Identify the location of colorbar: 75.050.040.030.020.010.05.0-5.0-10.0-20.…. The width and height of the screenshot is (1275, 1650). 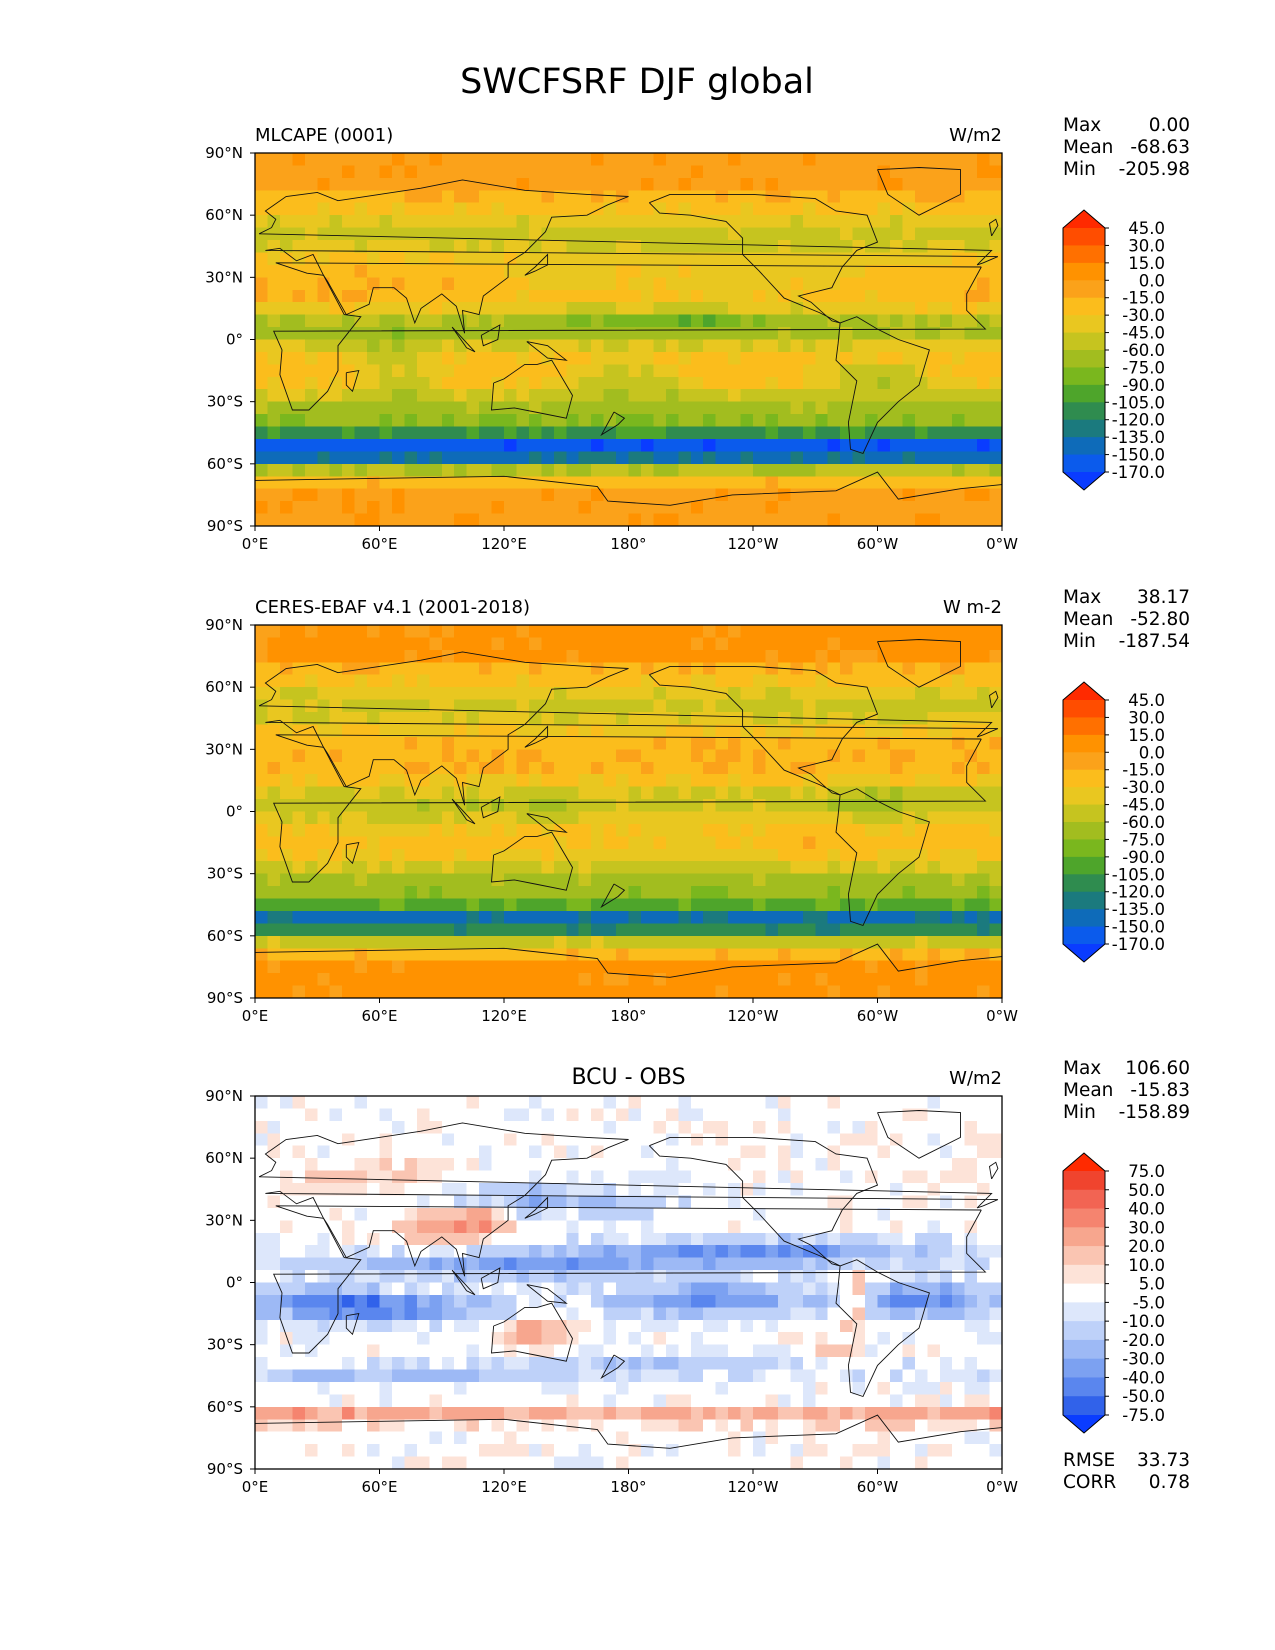
(1113, 1293).